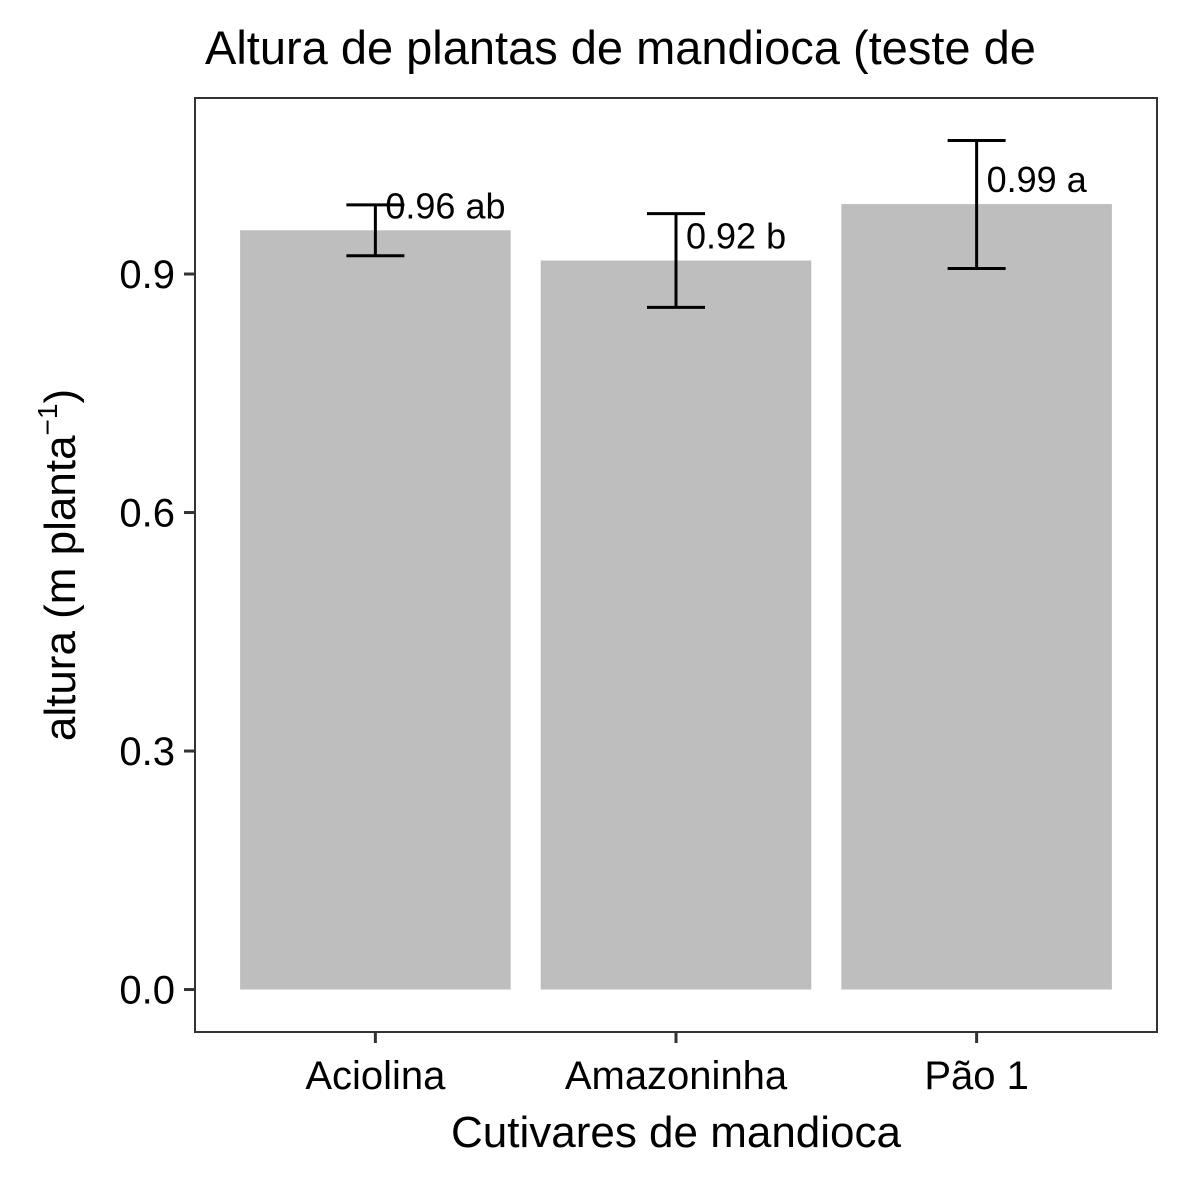  I want to click on y-tick-label-1: 0.3, so click(147, 752).